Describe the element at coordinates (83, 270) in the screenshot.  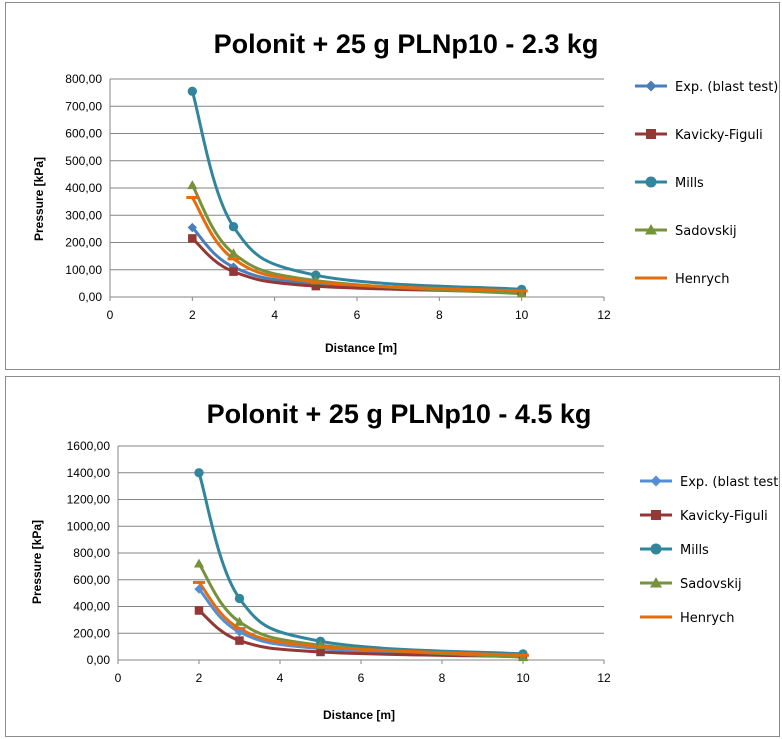
I see `y-tick-label: 100,00` at that location.